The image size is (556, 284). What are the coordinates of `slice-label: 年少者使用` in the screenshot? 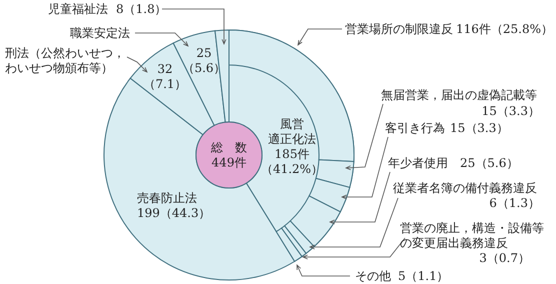 It's located at (418, 163).